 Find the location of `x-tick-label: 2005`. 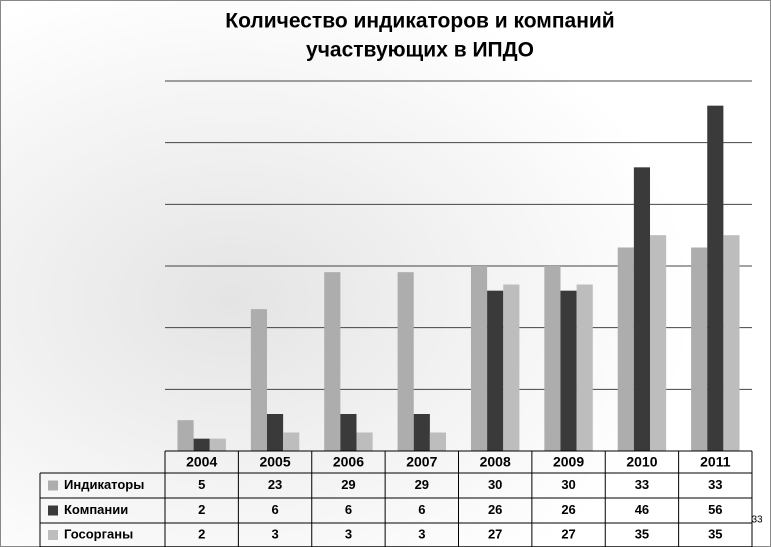

x-tick-label: 2005 is located at coordinates (274, 462).